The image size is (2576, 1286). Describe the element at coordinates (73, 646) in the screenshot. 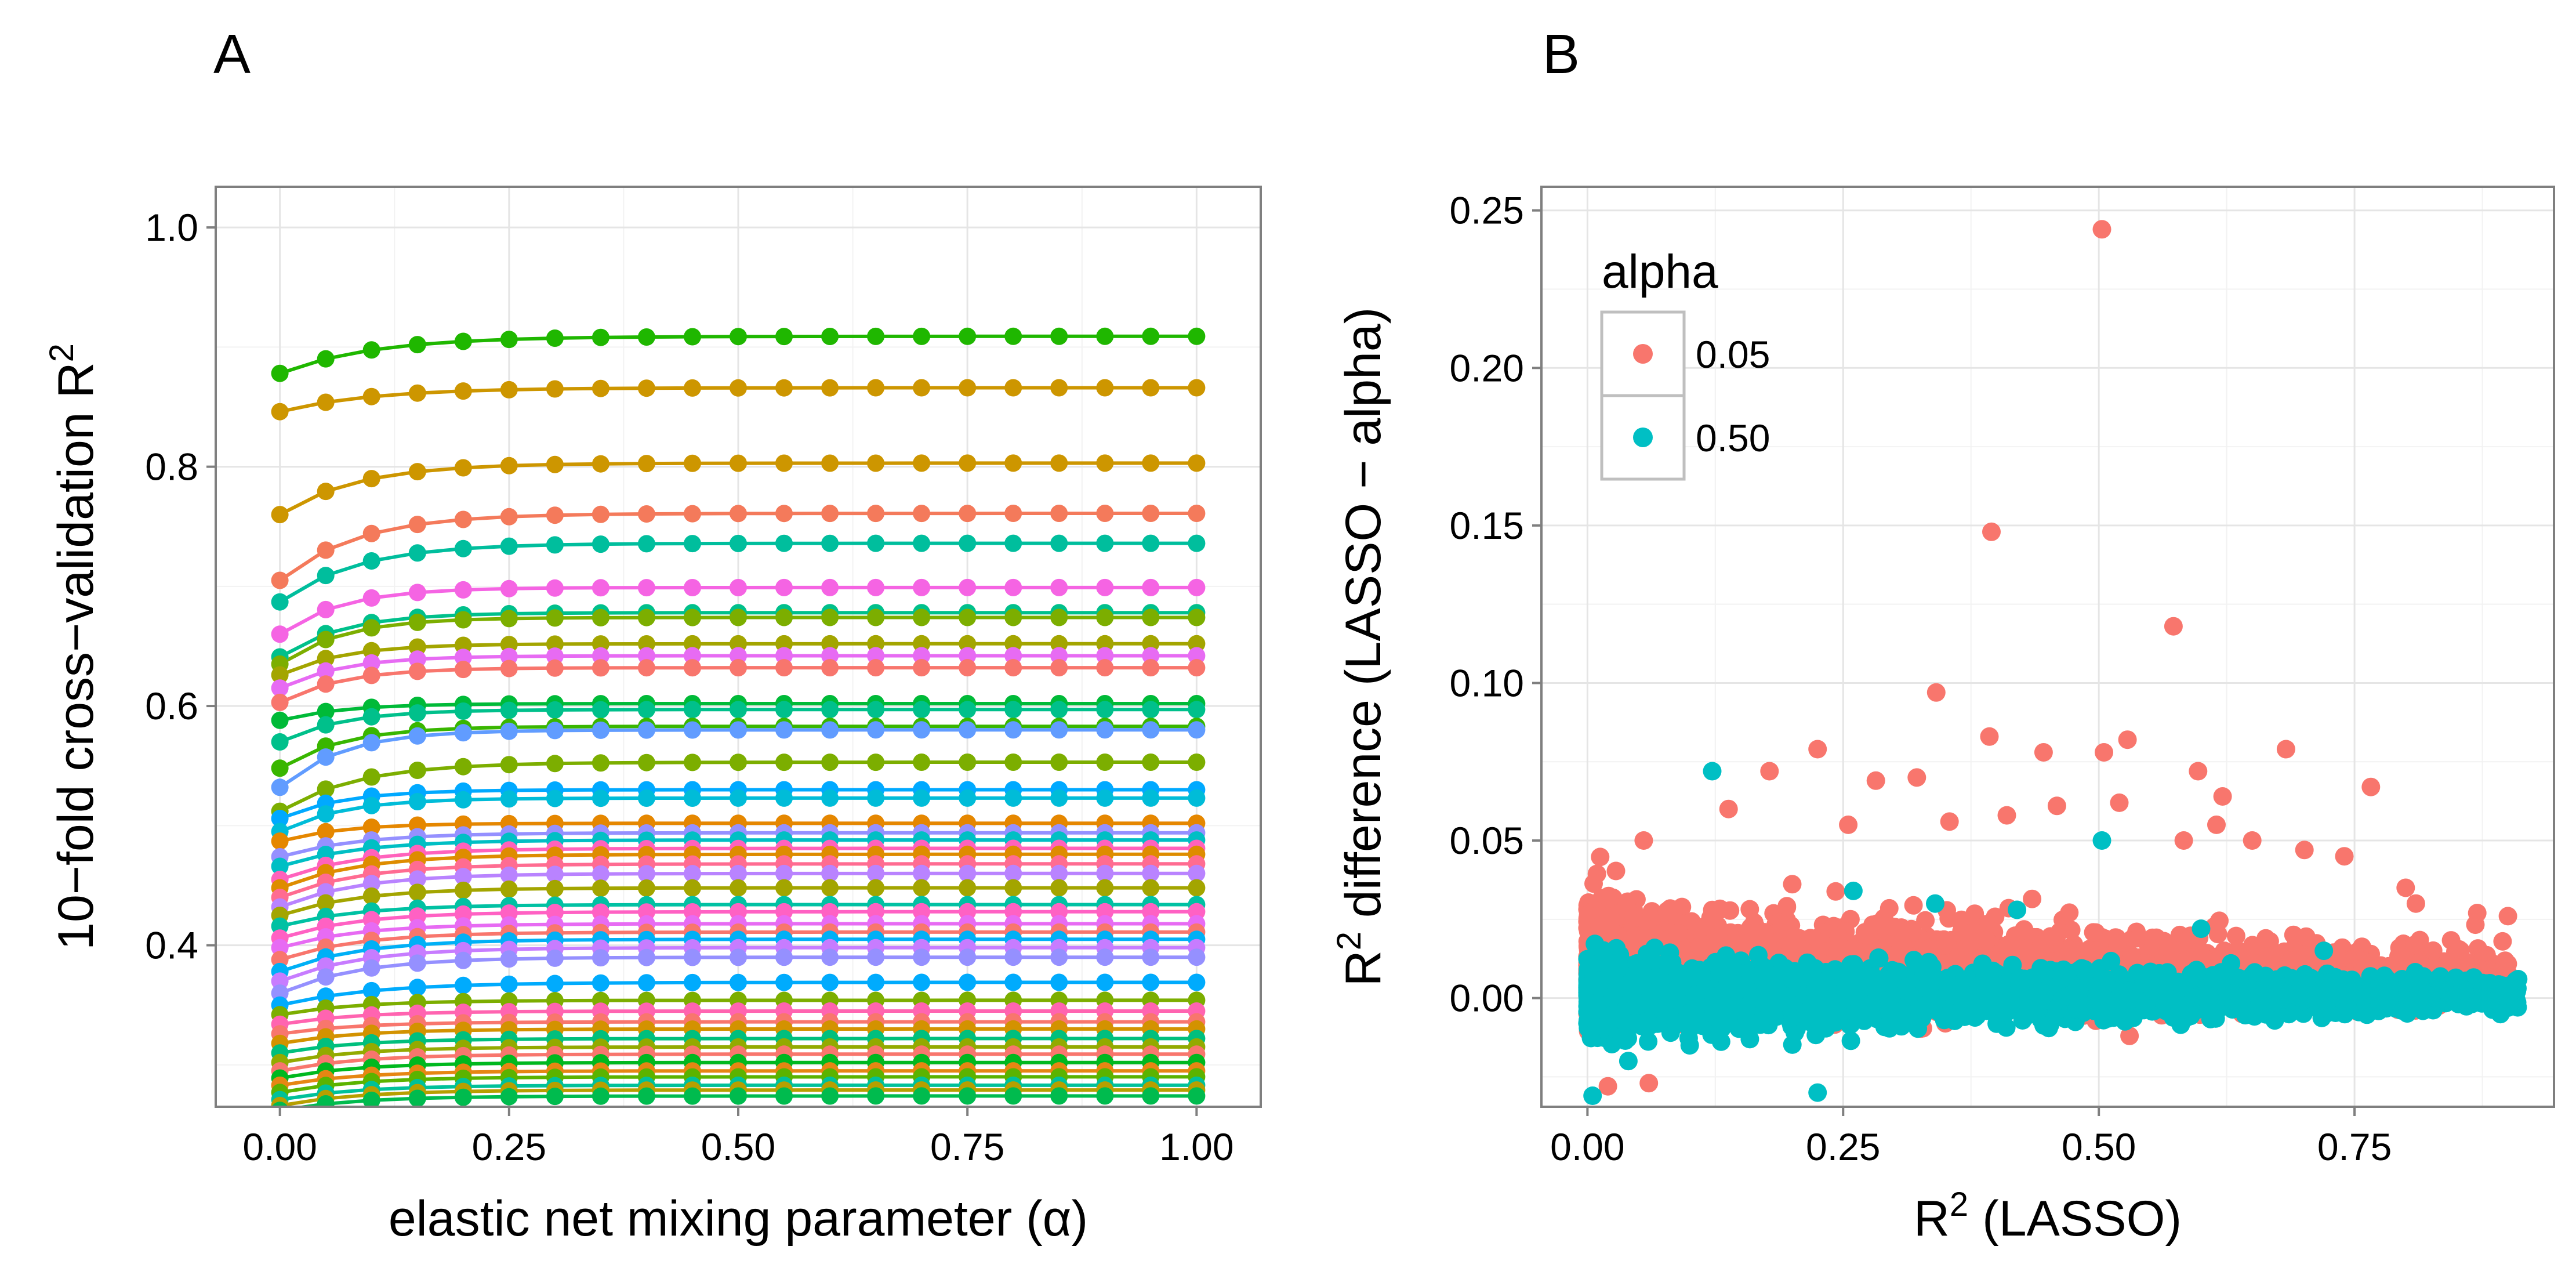

I see `y-axis-title: 10−fold cross−validation R2` at that location.